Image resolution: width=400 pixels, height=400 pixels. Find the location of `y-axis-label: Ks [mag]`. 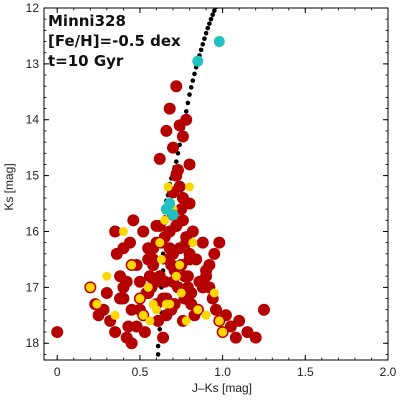

y-axis-label: Ks [mag] is located at coordinates (9, 186).